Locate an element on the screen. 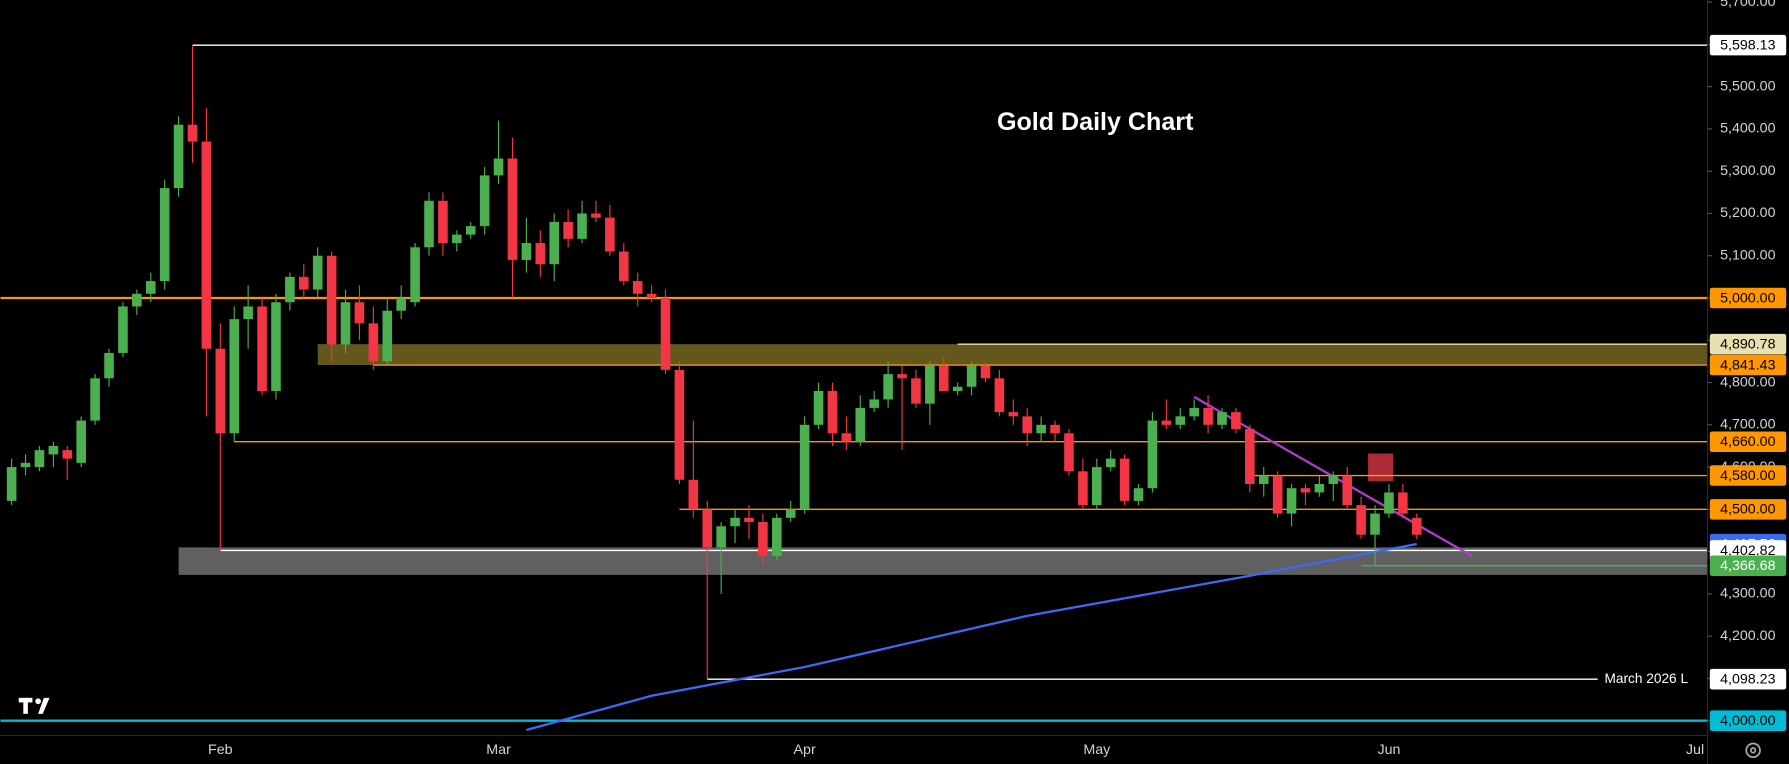  settings-icon is located at coordinates (1753, 750).